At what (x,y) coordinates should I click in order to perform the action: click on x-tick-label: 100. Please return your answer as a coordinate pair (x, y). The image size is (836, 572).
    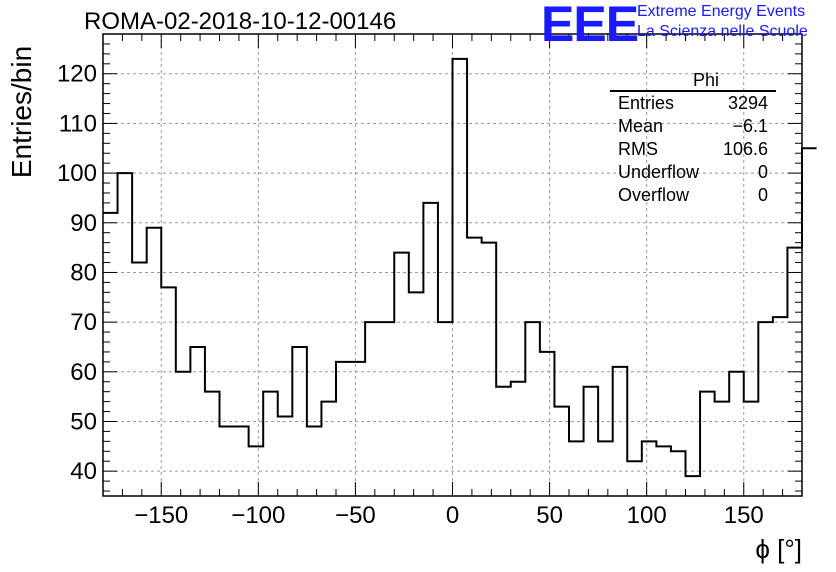
    Looking at the image, I should click on (647, 515).